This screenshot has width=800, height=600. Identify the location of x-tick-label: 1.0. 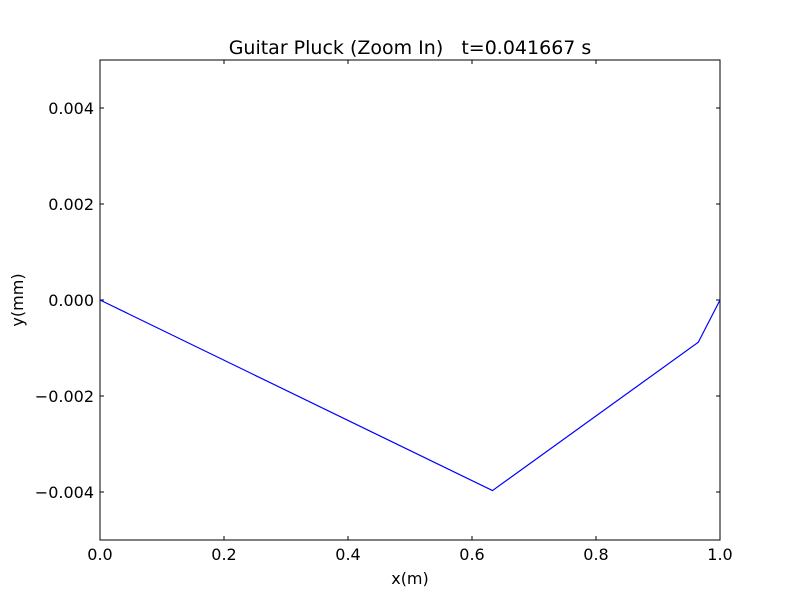
(719, 554).